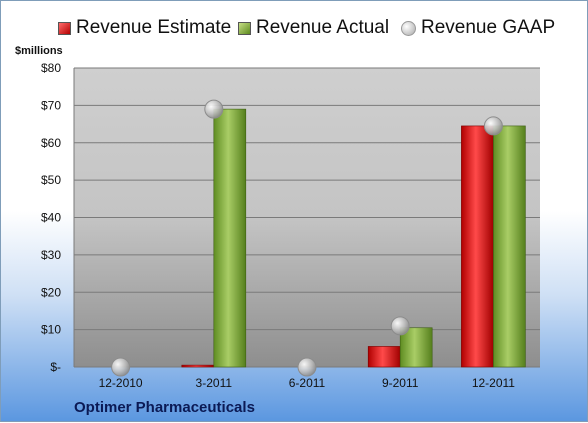 This screenshot has width=588, height=423. What do you see at coordinates (55, 367) in the screenshot?
I see `y-tick-label: $-` at bounding box center [55, 367].